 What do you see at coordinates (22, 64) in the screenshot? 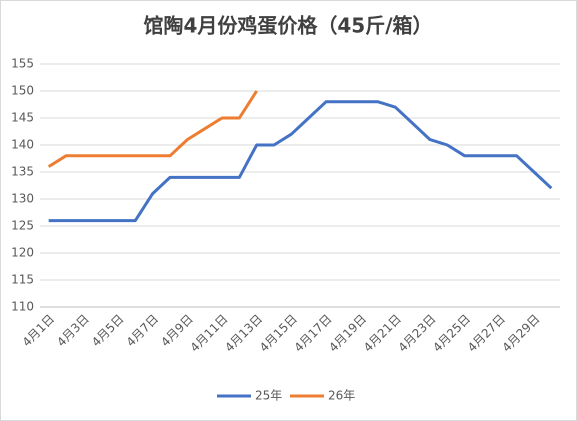
I see `y-tick-label: 155` at bounding box center [22, 64].